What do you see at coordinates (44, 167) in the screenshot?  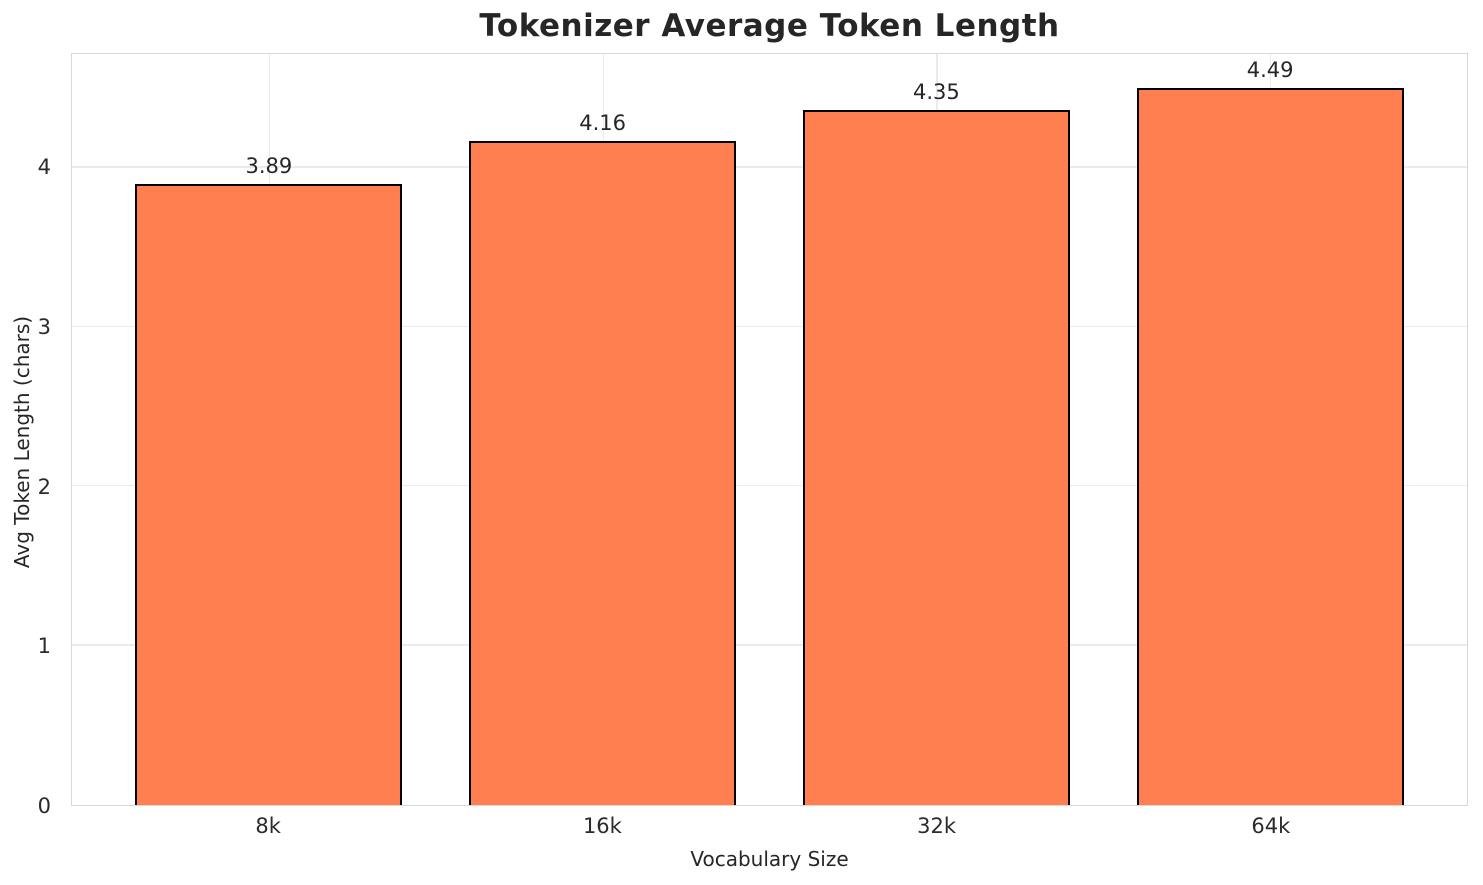 I see `y-tick-label: 4` at bounding box center [44, 167].